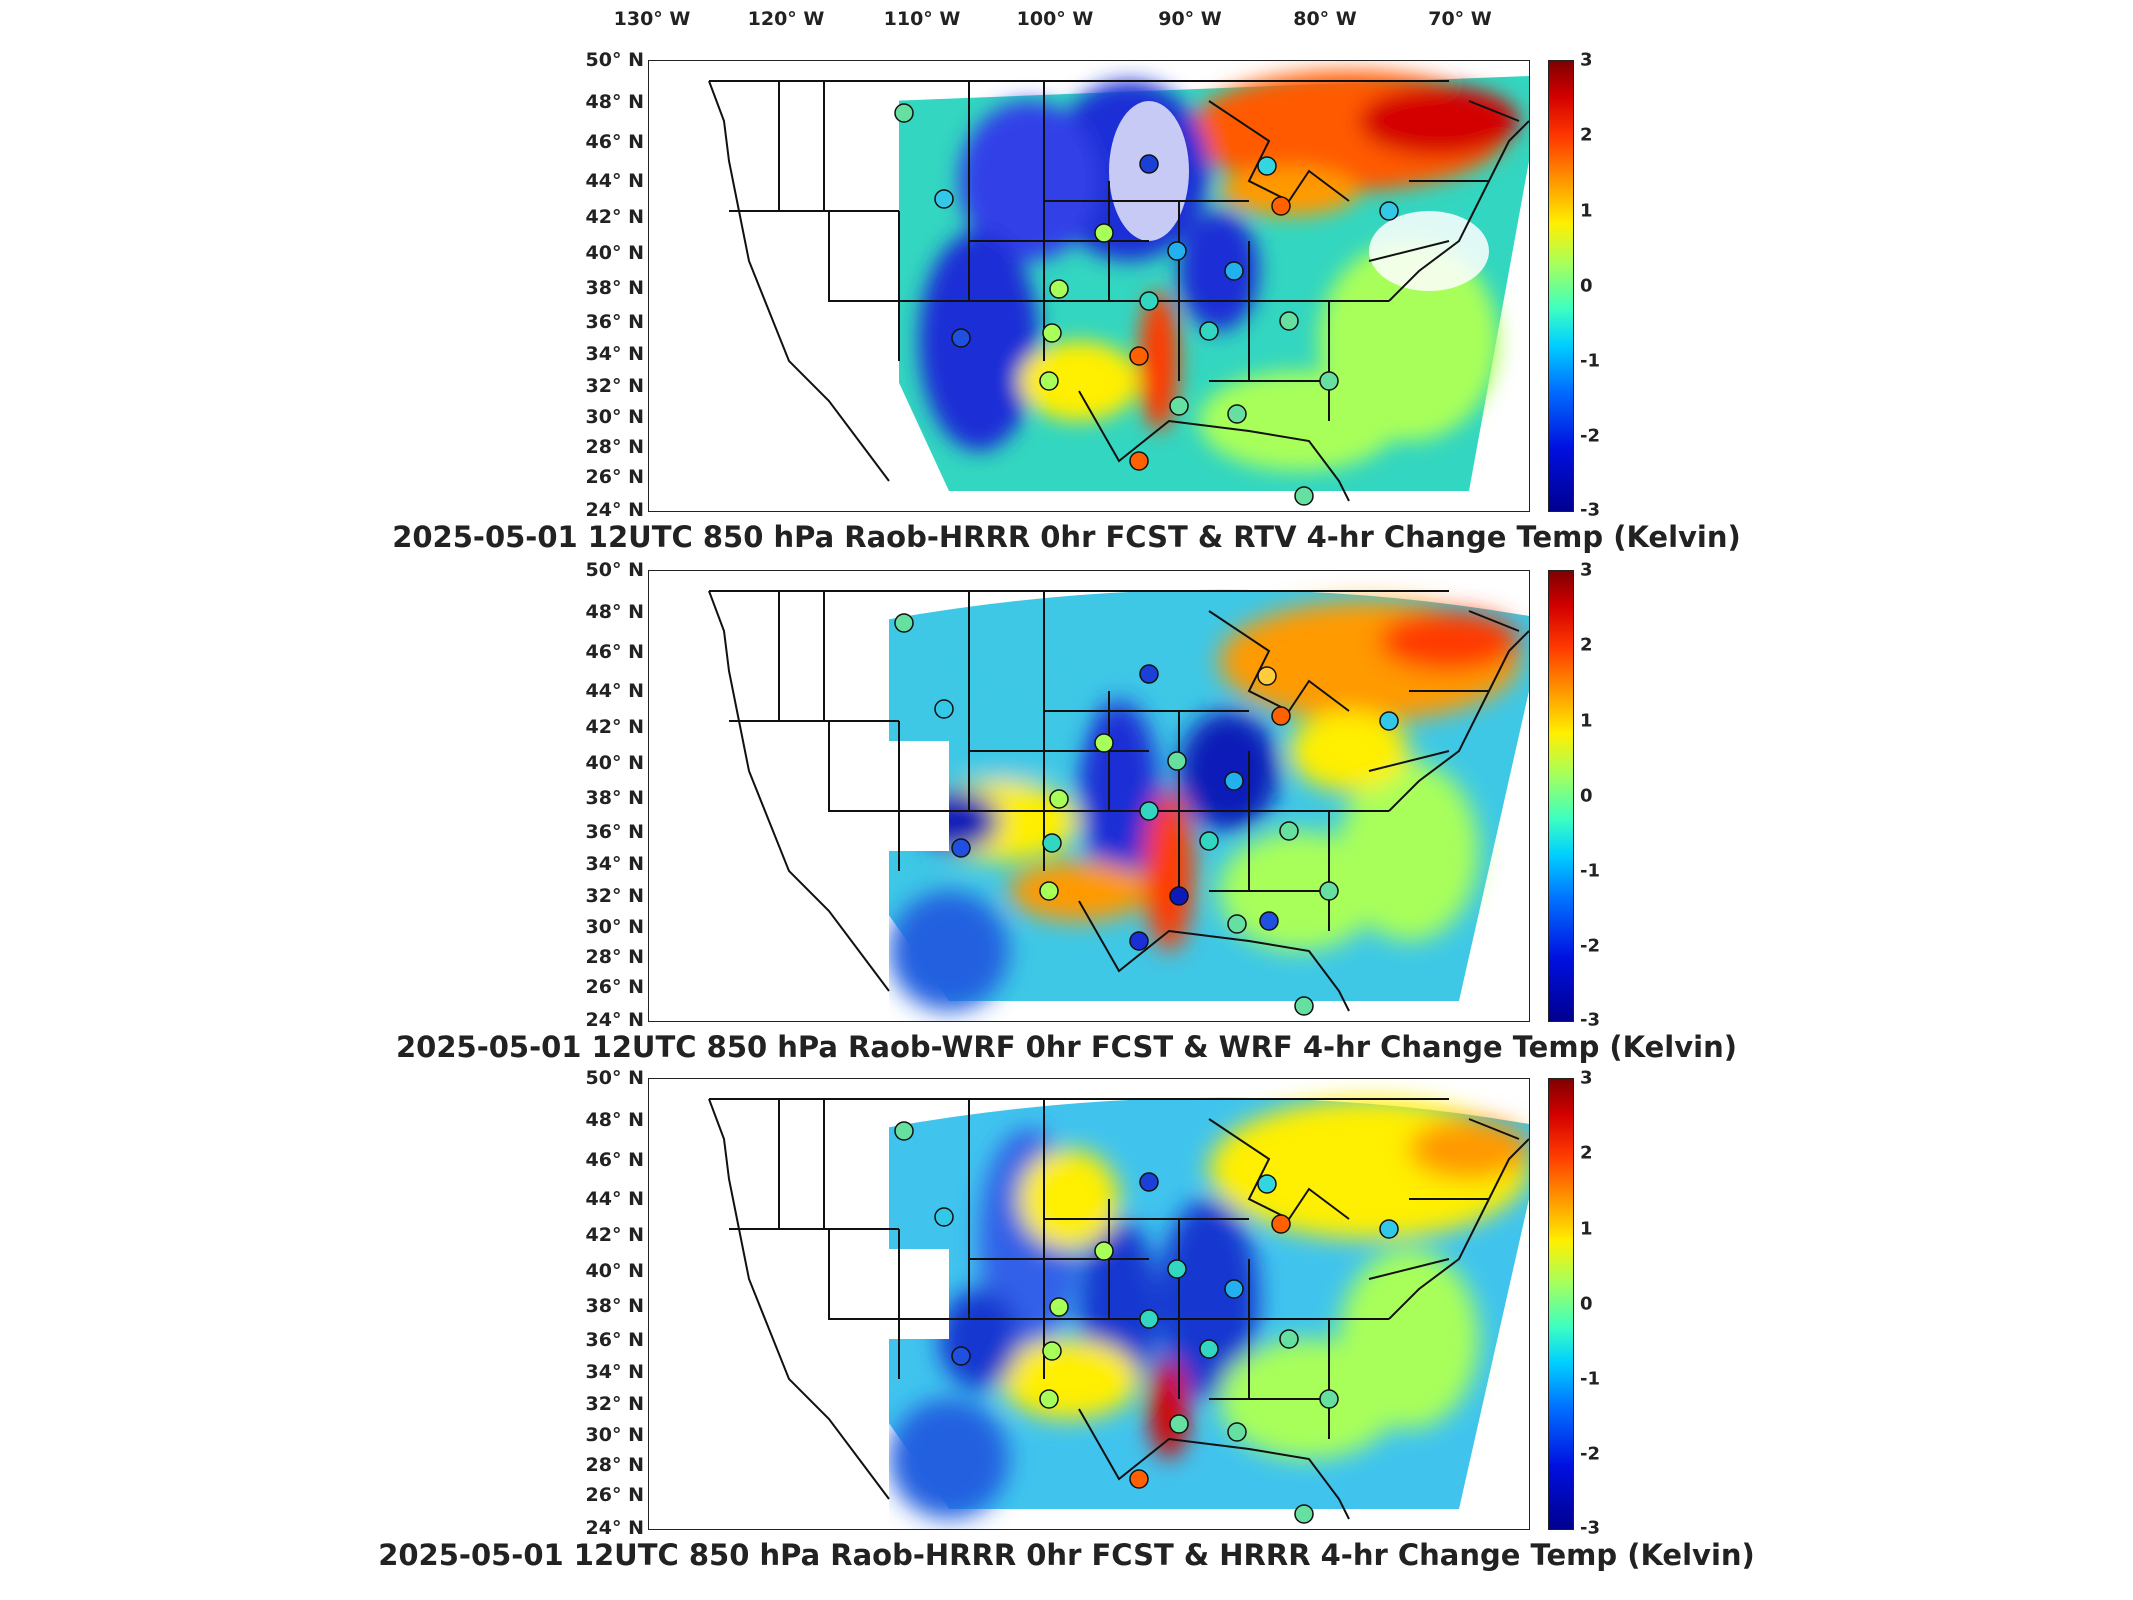  What do you see at coordinates (786, 19) in the screenshot?
I see `lon-label: 120° W` at bounding box center [786, 19].